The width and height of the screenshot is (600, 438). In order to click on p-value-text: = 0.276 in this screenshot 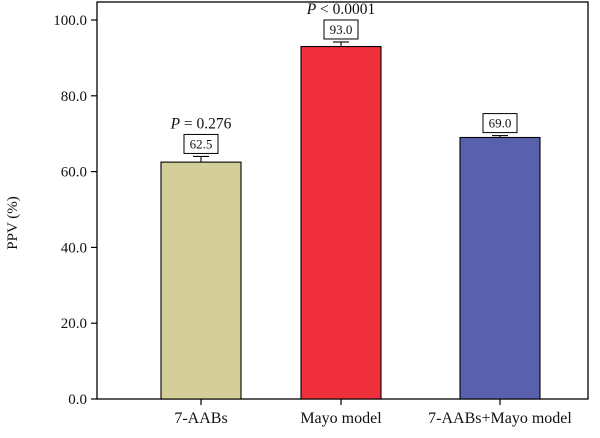, I will do `click(206, 123)`.